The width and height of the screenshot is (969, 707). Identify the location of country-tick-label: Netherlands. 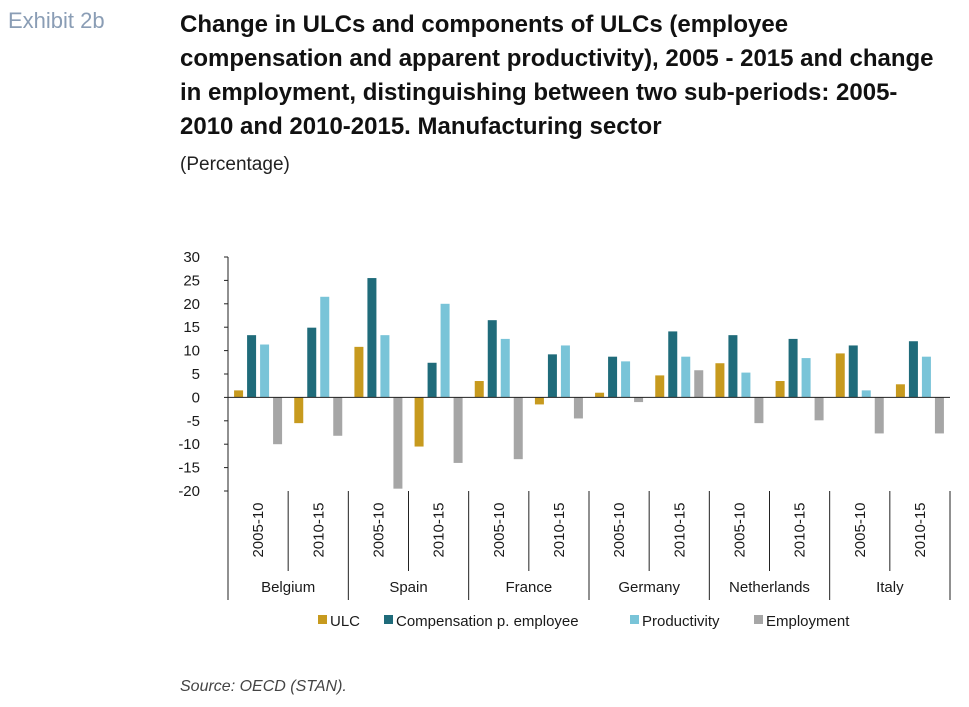
(769, 587).